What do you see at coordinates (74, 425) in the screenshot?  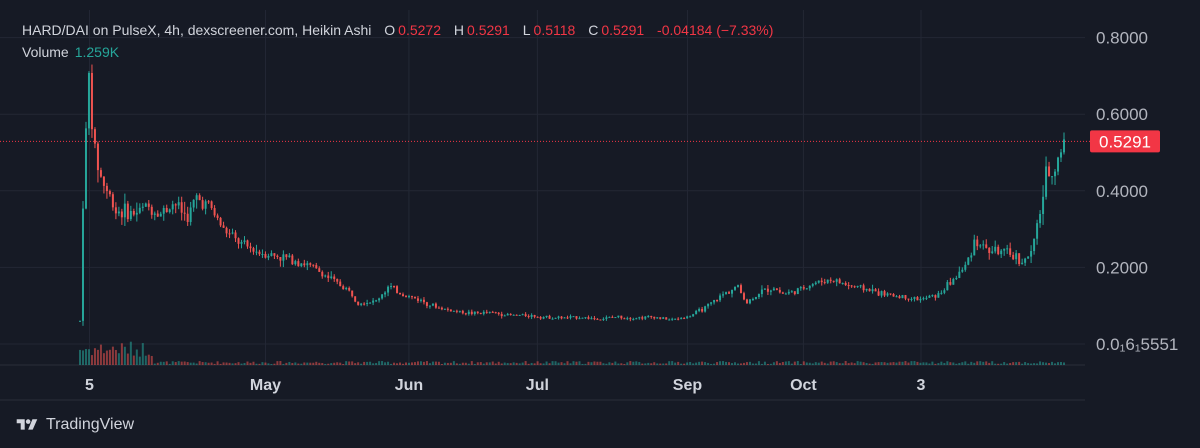 I see `tradingview-brand: TradingView` at bounding box center [74, 425].